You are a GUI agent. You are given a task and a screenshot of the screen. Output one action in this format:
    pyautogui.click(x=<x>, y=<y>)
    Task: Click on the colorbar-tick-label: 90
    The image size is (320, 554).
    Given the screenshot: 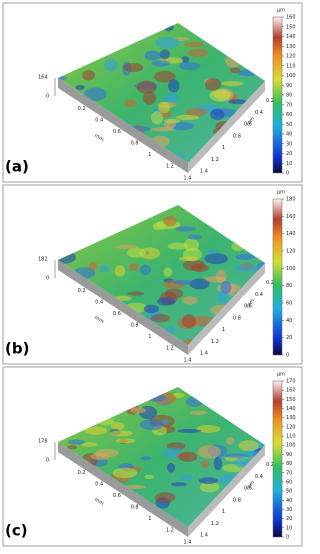 What is the action you would take?
    pyautogui.click(x=289, y=86)
    